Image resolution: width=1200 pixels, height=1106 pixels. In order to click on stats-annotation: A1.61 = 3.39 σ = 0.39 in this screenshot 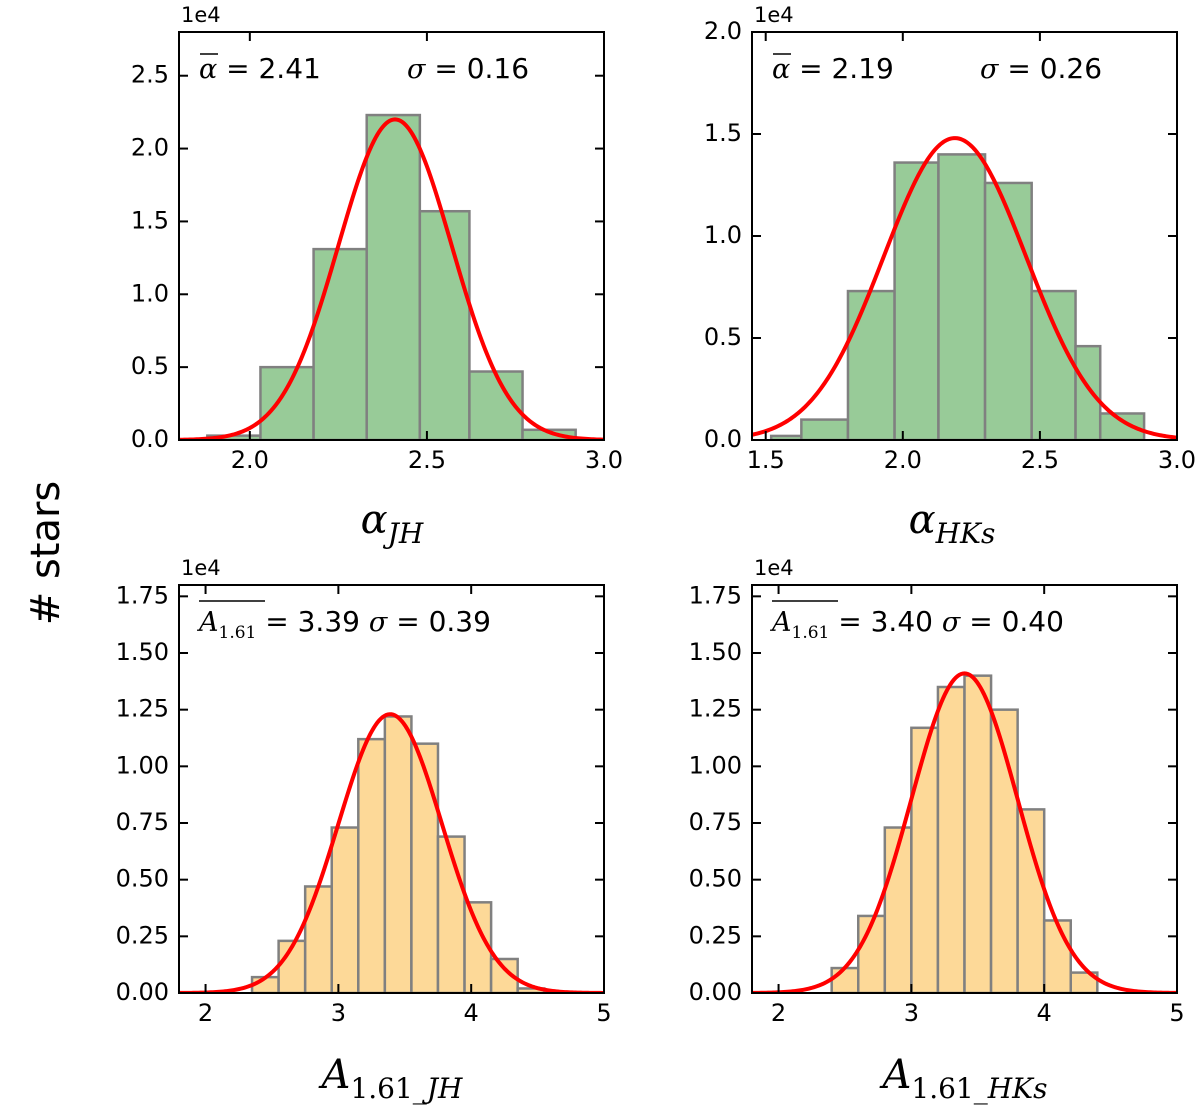, I will do `click(343, 624)`.